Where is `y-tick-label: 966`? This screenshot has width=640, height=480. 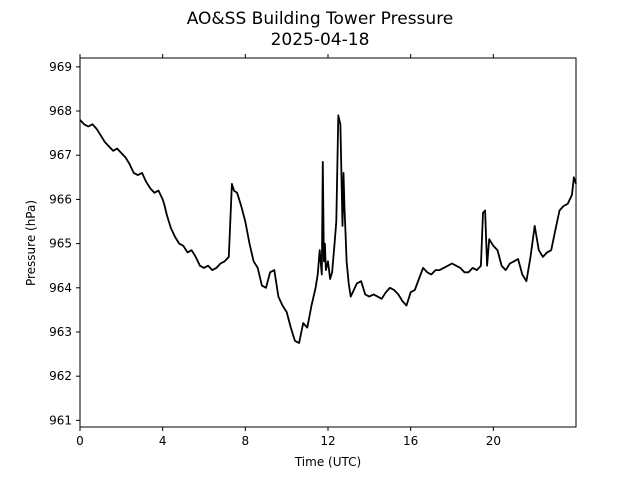 y-tick-label: 966 is located at coordinates (60, 199).